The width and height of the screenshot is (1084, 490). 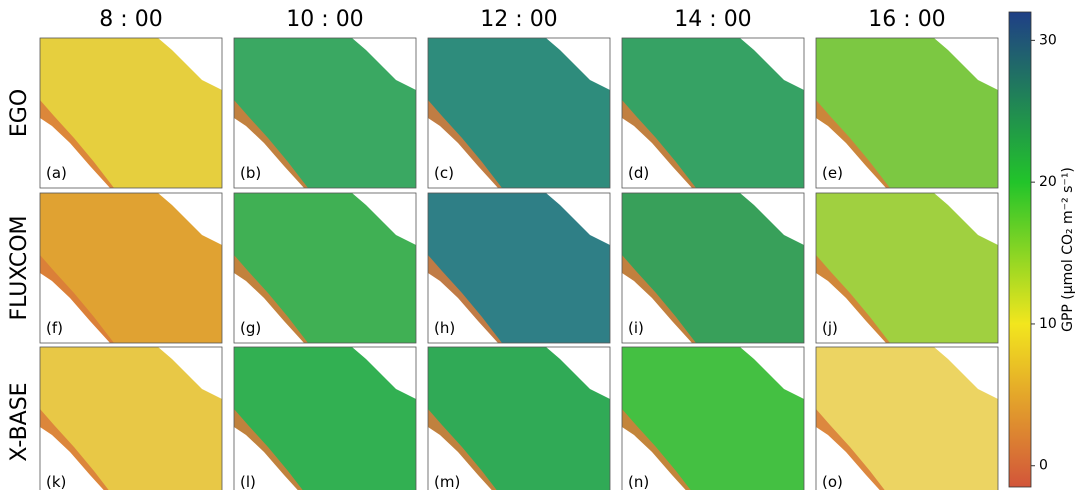 What do you see at coordinates (324, 19) in the screenshot?
I see `column-title: 10 : 00` at bounding box center [324, 19].